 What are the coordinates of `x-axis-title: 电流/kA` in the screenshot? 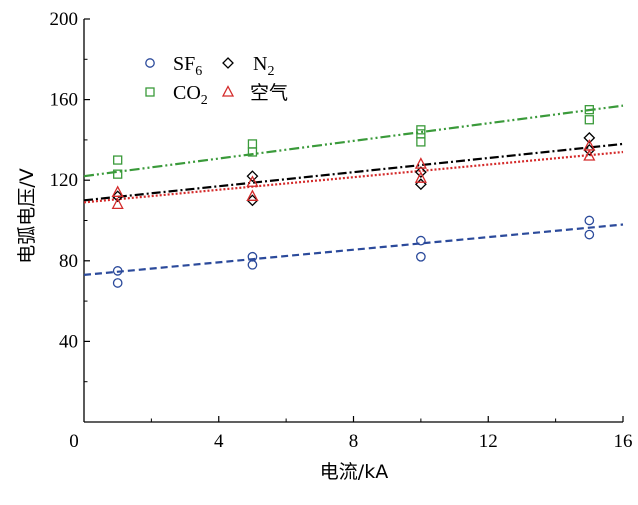 It's located at (354, 472).